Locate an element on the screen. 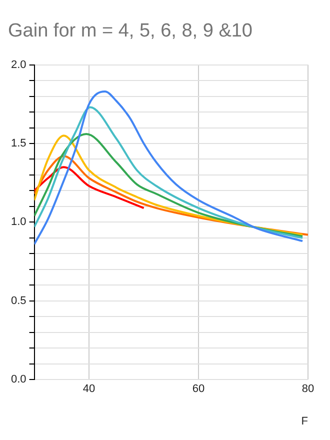  line-series is located at coordinates (89, 188).